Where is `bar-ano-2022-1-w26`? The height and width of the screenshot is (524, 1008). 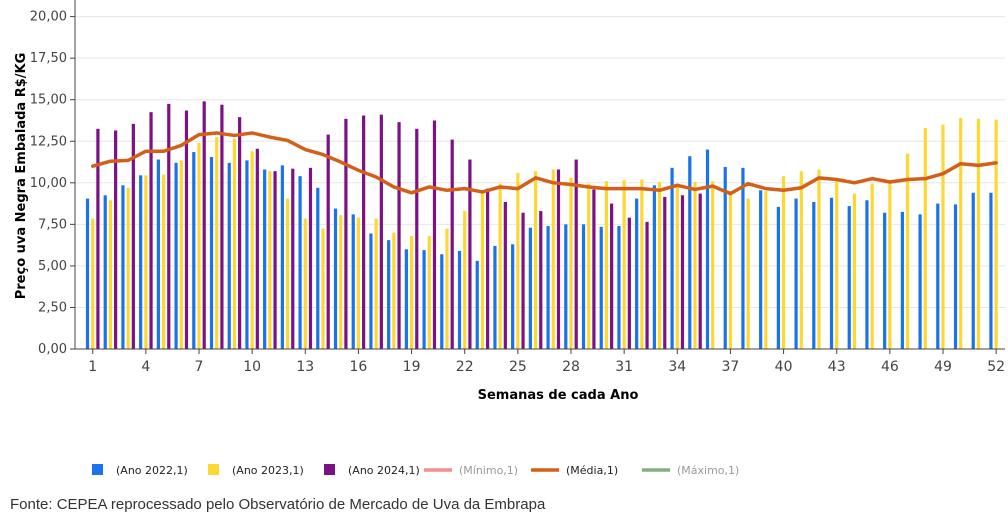
bar-ano-2022-1-w26 is located at coordinates (530, 288).